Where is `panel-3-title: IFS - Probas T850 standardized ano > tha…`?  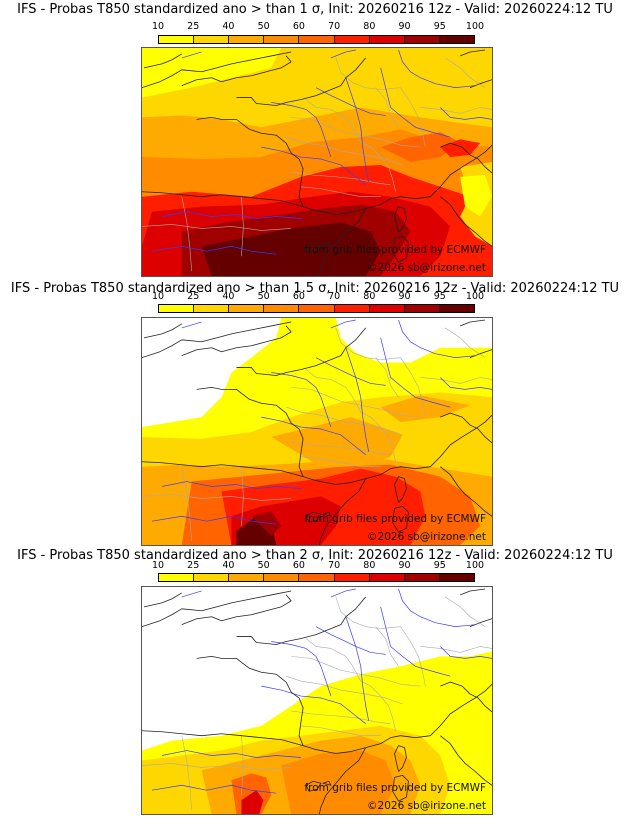
panel-3-title: IFS - Probas T850 standardized ano > tha… is located at coordinates (315, 555).